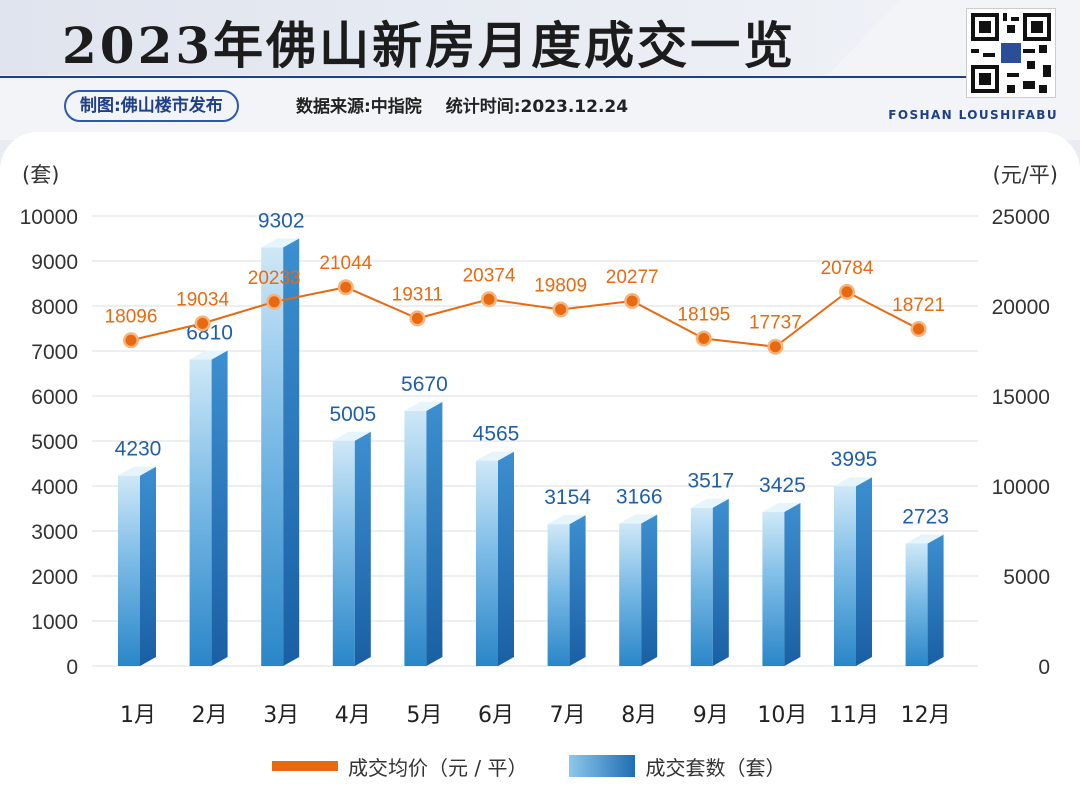 The image size is (1080, 809). Describe the element at coordinates (424, 715) in the screenshot. I see `x-tick-label: 5月` at that location.